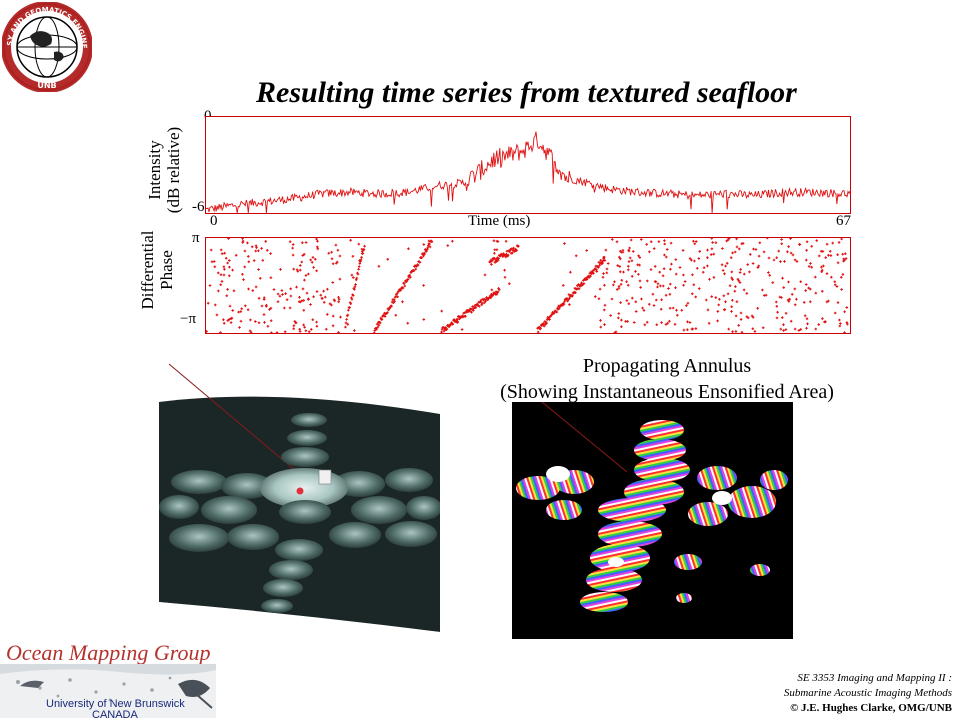 The width and height of the screenshot is (960, 723). What do you see at coordinates (667, 392) in the screenshot?
I see `annulus-caption-line2: (Showing Instantaneous Ensonified Area)` at bounding box center [667, 392].